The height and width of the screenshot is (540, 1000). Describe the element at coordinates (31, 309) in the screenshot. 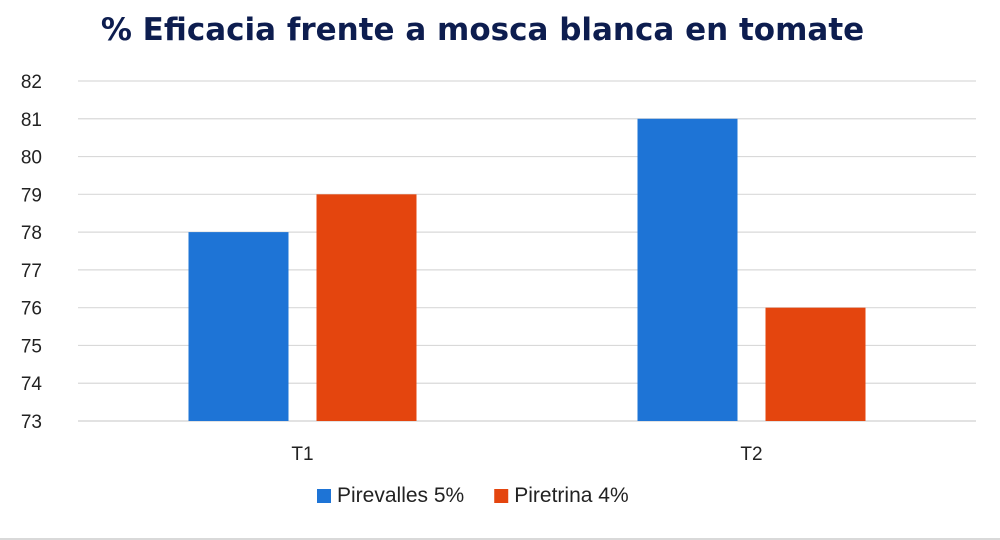

I see `y-tick-label: 76` at that location.